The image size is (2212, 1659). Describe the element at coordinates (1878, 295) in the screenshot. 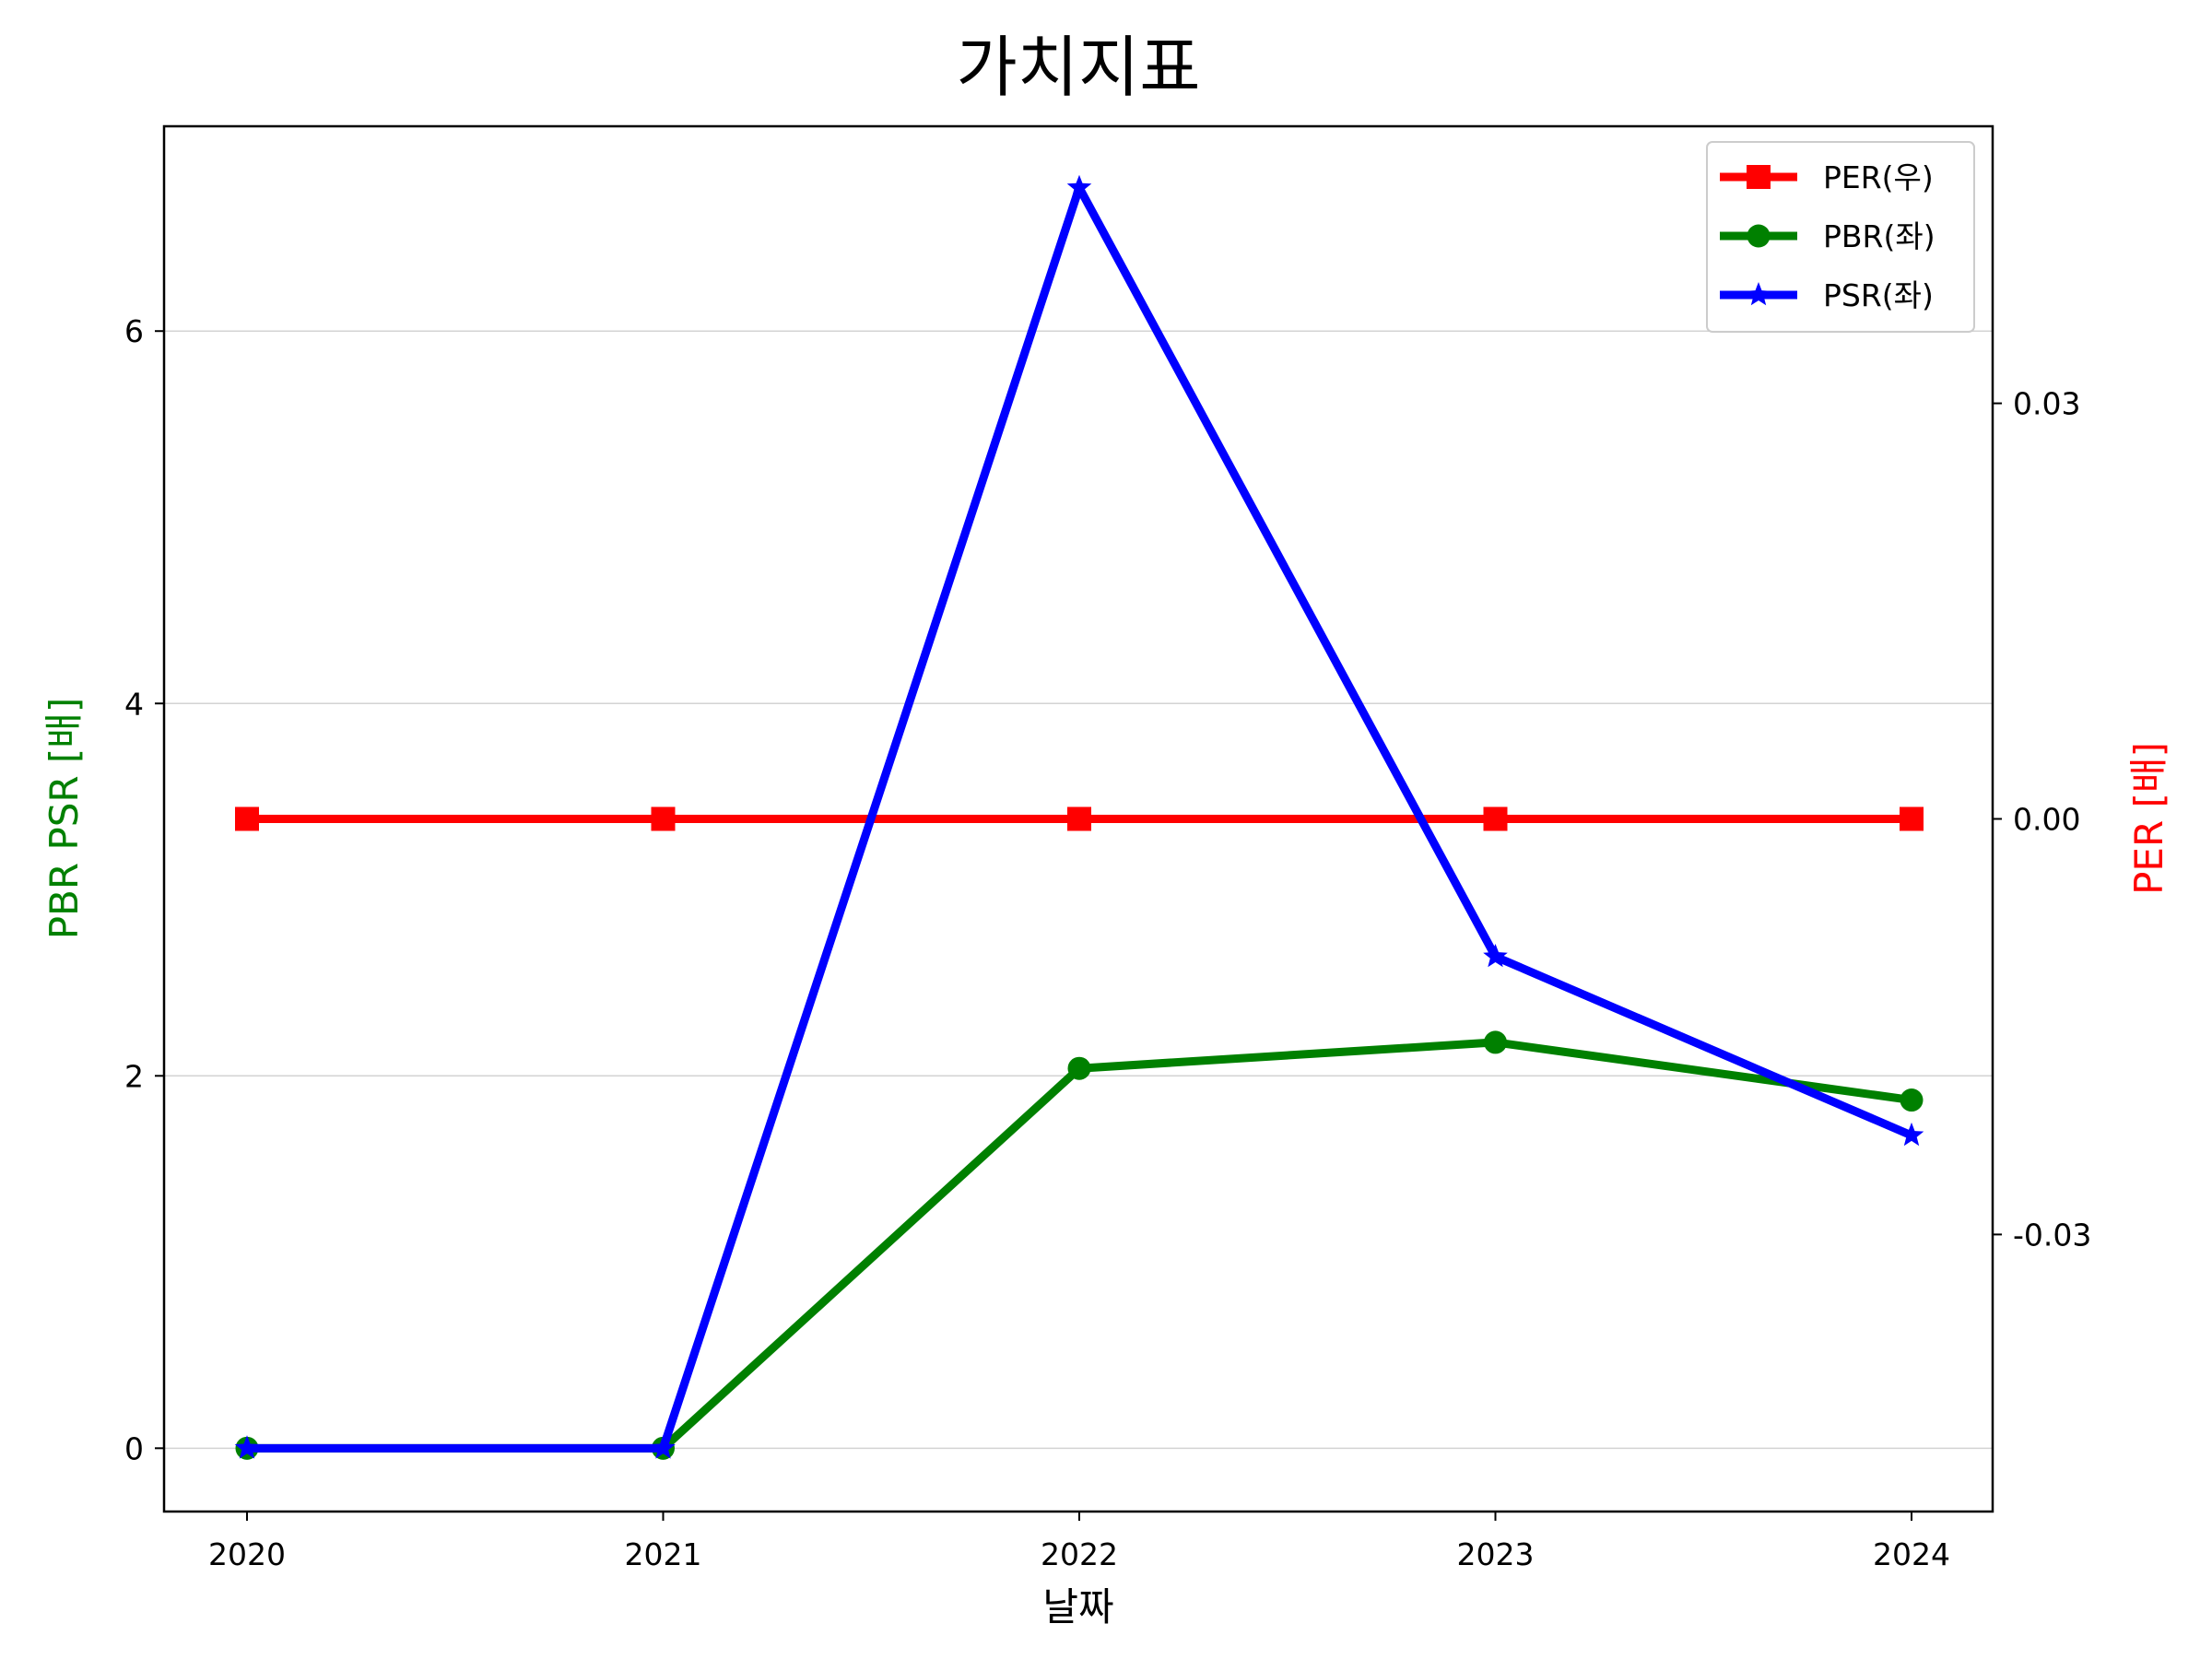

I see `legend-label: PSR(좌)` at that location.